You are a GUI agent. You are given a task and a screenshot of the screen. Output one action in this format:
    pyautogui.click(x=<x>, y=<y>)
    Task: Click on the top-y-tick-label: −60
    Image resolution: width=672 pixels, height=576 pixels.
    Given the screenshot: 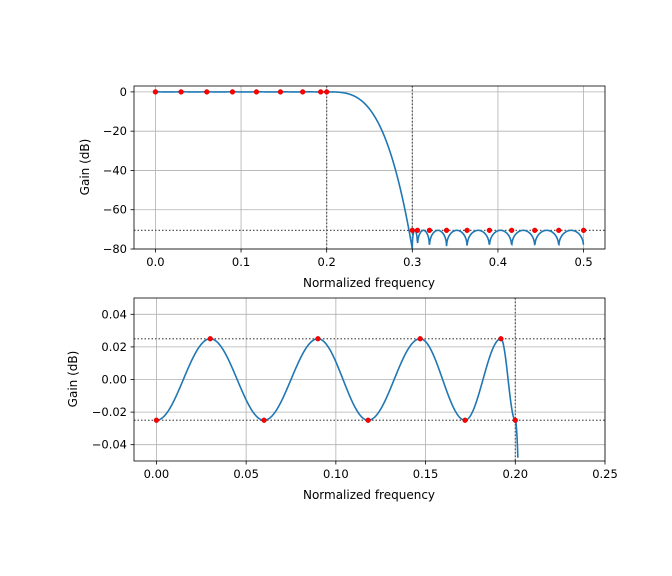 What is the action you would take?
    pyautogui.click(x=115, y=210)
    